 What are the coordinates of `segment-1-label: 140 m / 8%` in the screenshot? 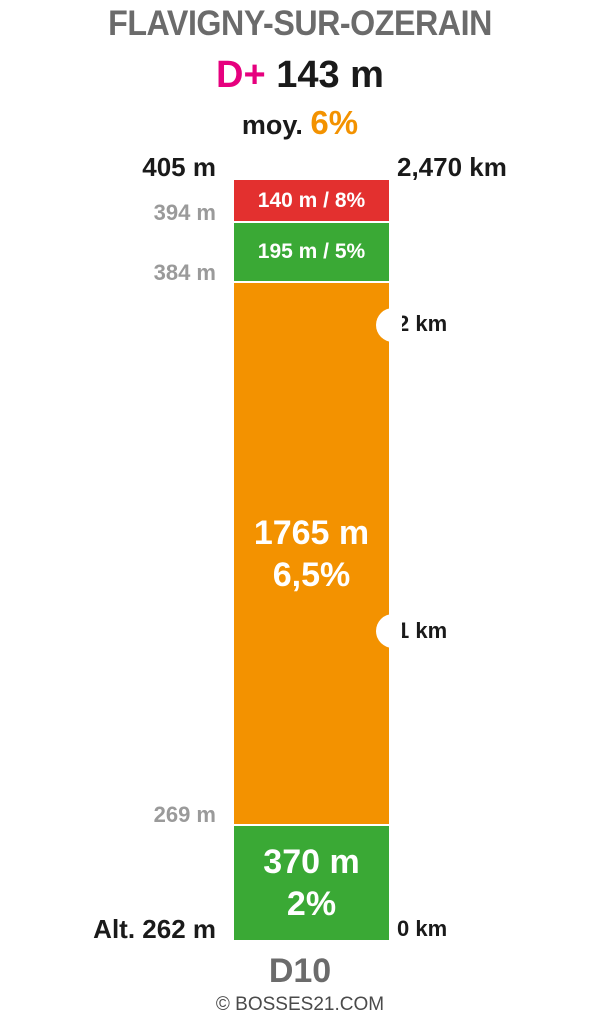 It's located at (311, 200).